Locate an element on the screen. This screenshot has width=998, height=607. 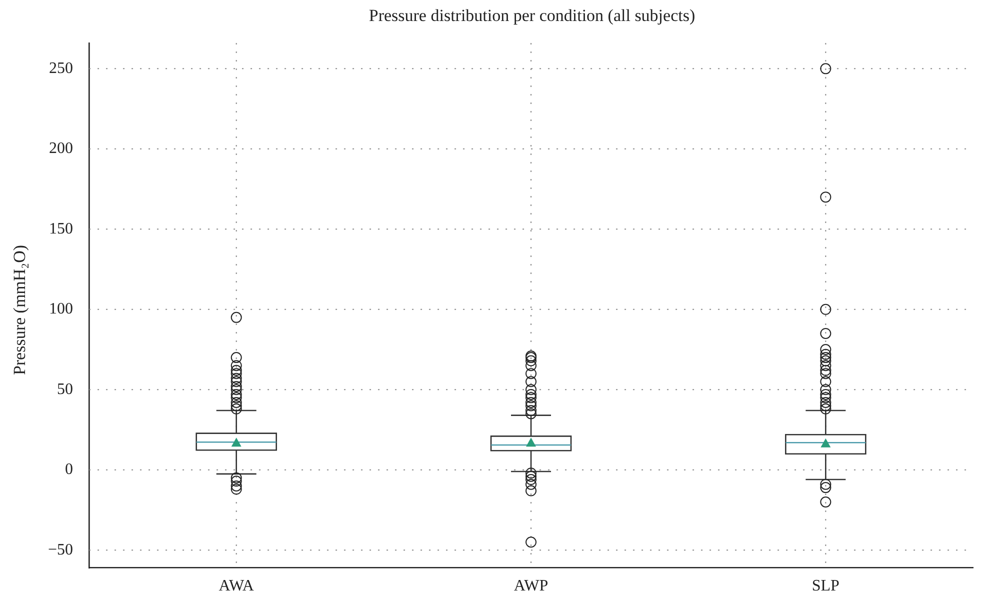
y-tick-label: 250 is located at coordinates (61, 68).